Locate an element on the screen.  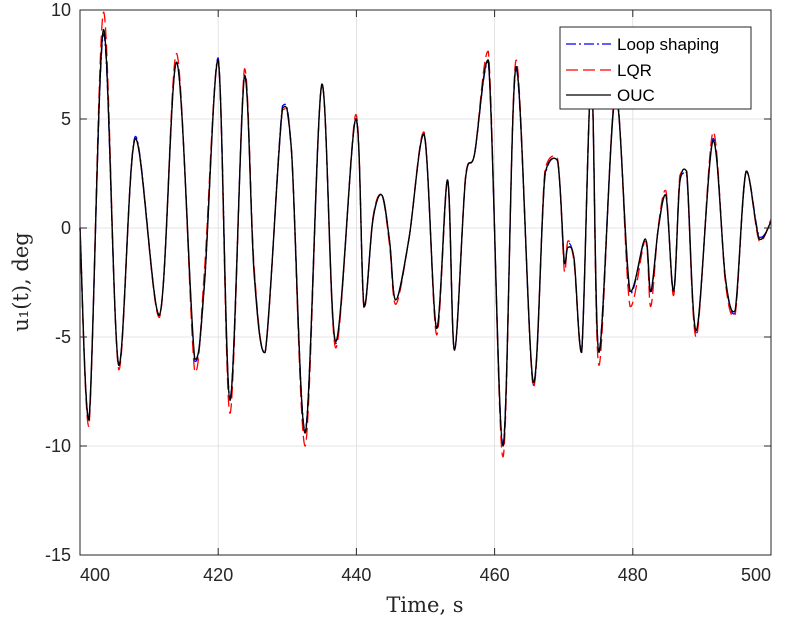
legend-label-loop-shaping: Loop shaping is located at coordinates (668, 44).